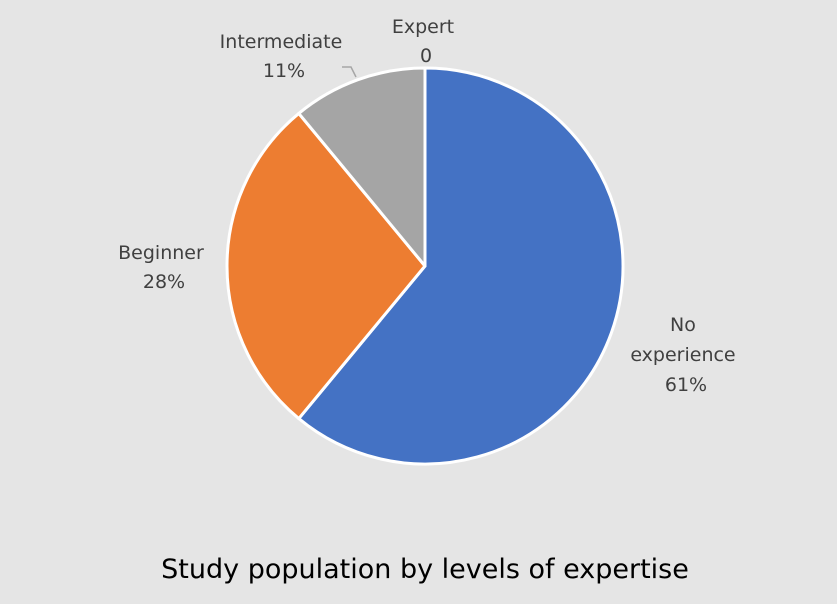  Describe the element at coordinates (426, 41) in the screenshot. I see `label-expert: Expert 0` at that location.